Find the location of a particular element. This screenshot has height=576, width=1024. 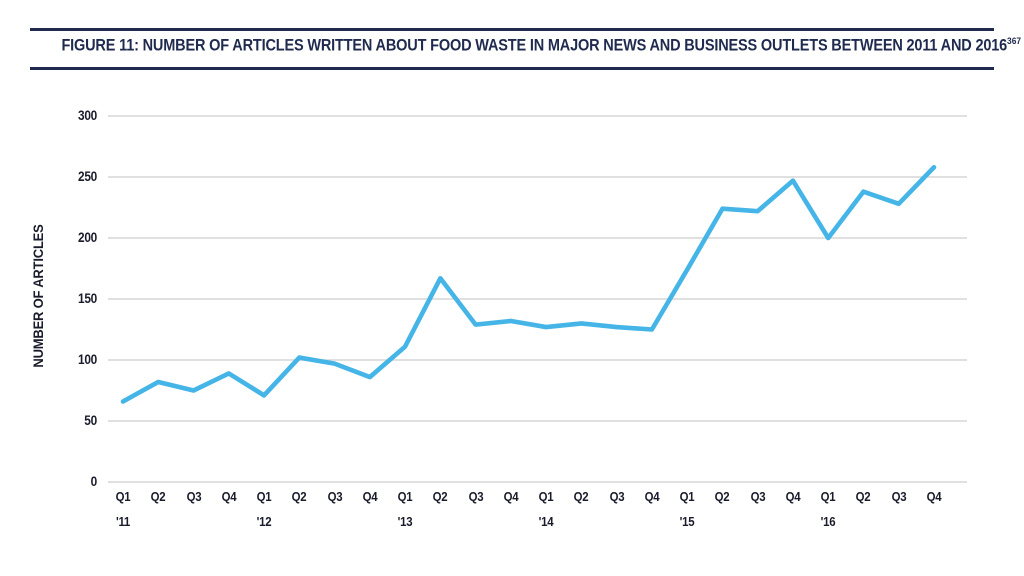

y-tick-label: 300 is located at coordinates (87, 115).